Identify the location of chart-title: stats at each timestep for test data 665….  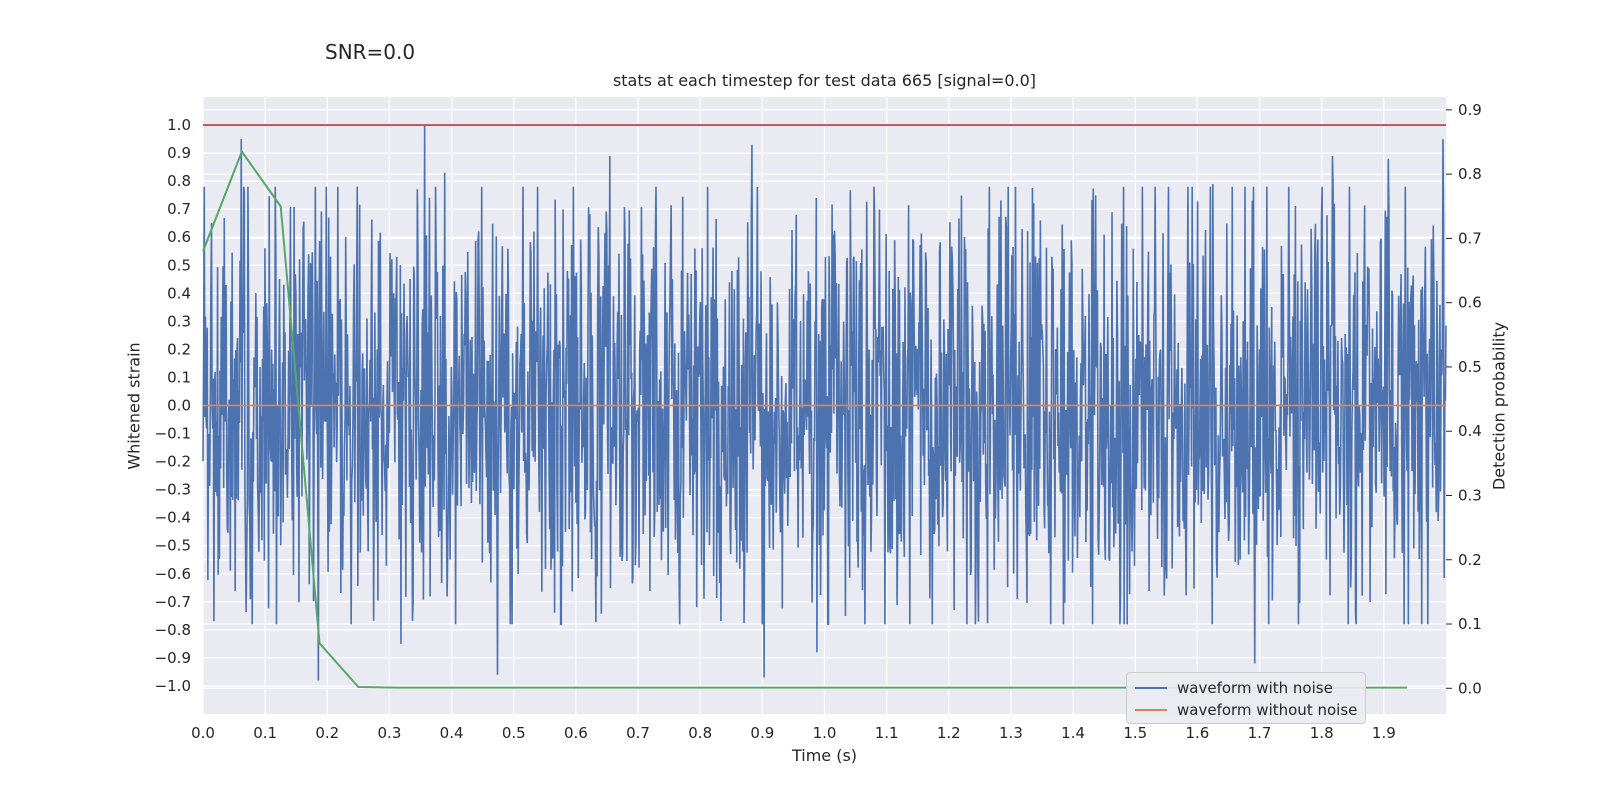
(824, 80).